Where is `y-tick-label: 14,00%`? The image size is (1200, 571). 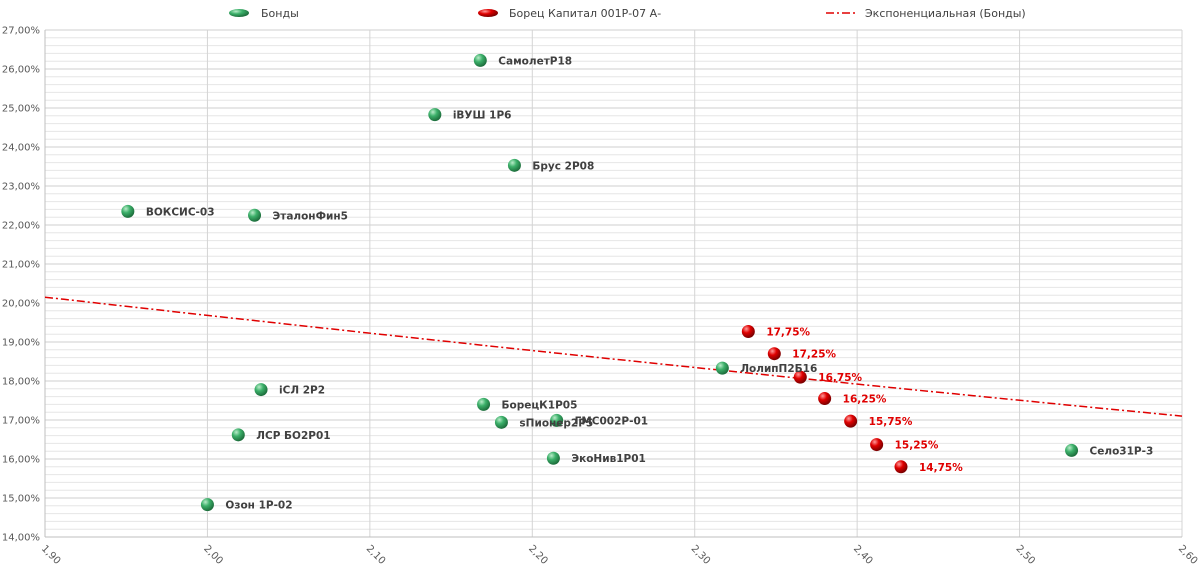 y-tick-label: 14,00% is located at coordinates (21, 538).